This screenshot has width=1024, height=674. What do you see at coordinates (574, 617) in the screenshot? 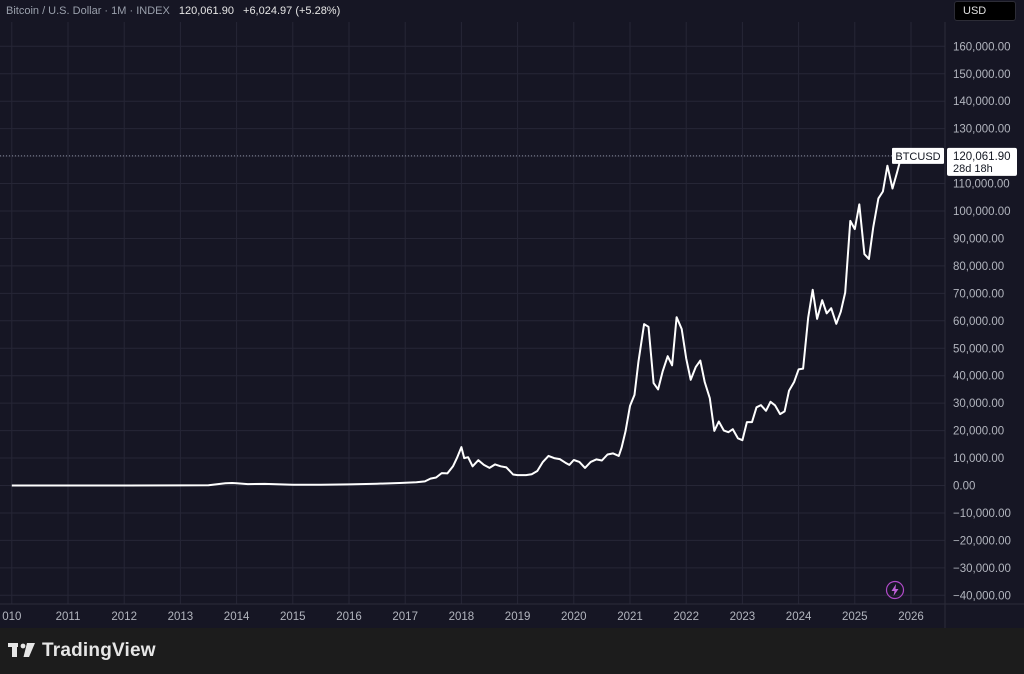
I see `x-tick-label: 2020` at bounding box center [574, 617].